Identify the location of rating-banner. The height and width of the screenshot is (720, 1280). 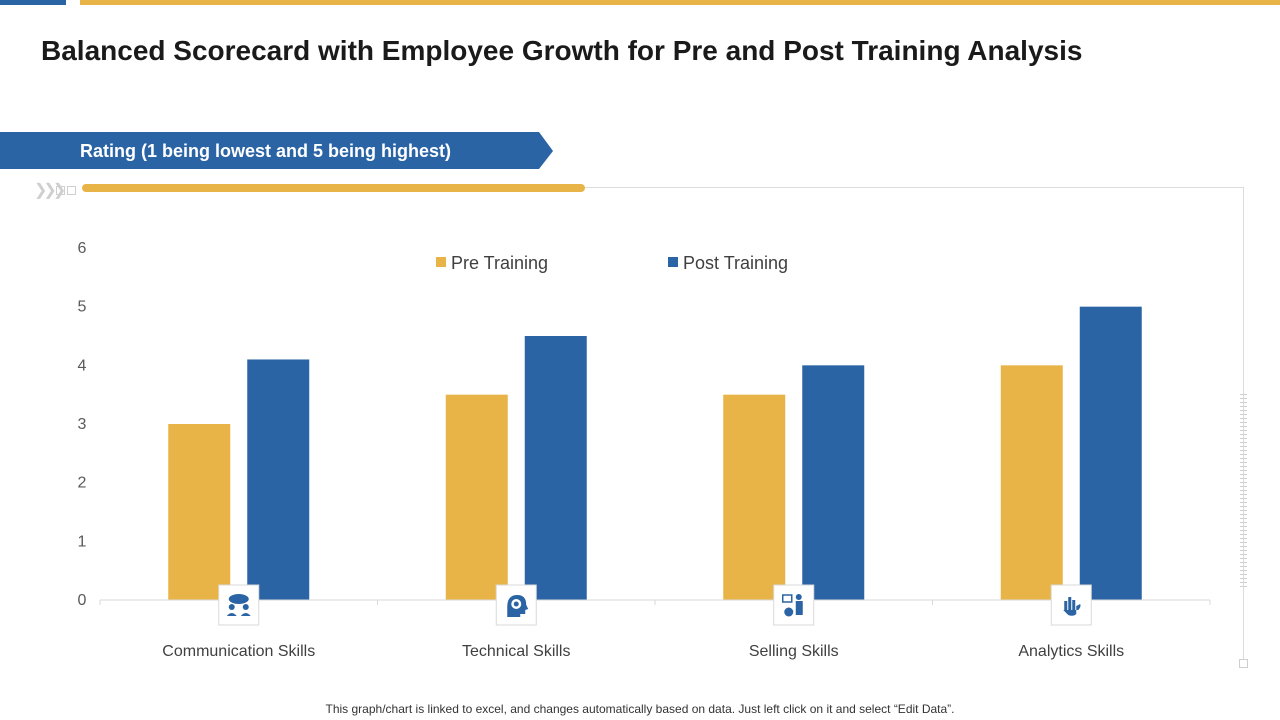
(276, 150).